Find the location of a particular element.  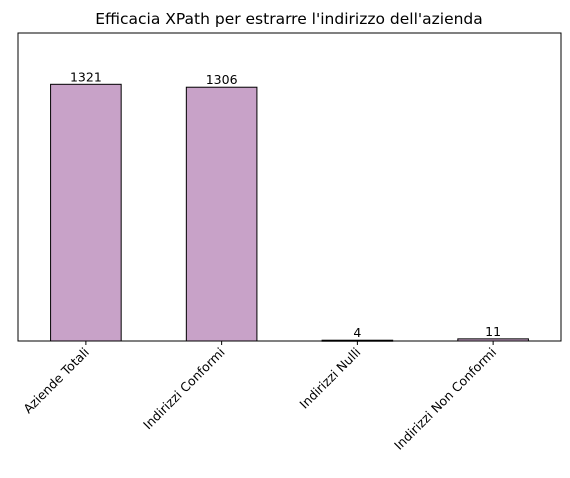

x-tick-label: Indirizzi Nulli is located at coordinates (329, 378).